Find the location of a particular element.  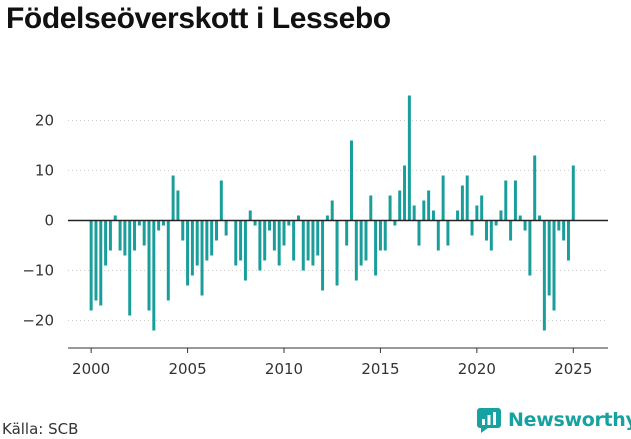

x-tick-label: 2015 is located at coordinates (380, 369).